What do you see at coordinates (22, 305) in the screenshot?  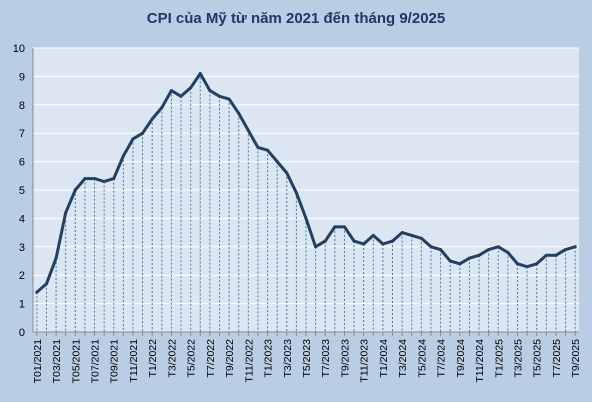 I see `y-tick-label: 1` at bounding box center [22, 305].